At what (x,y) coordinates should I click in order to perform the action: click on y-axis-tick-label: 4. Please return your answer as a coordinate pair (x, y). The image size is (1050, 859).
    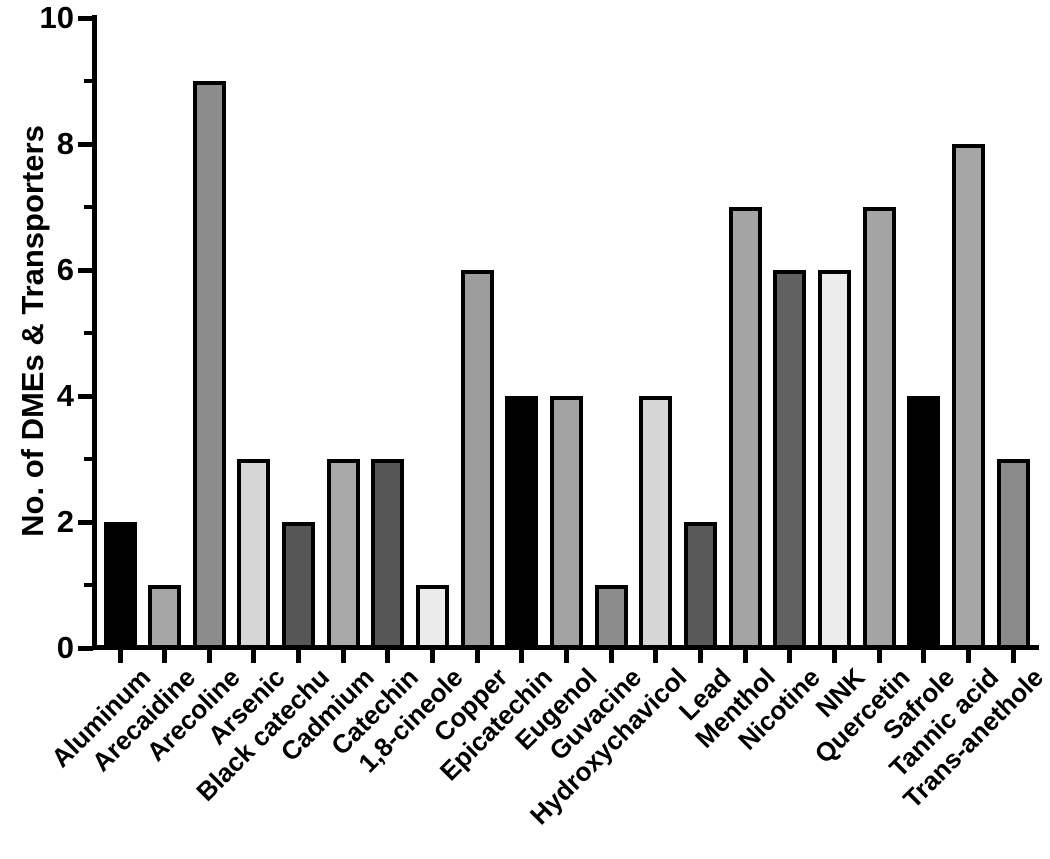
    Looking at the image, I should click on (65, 395).